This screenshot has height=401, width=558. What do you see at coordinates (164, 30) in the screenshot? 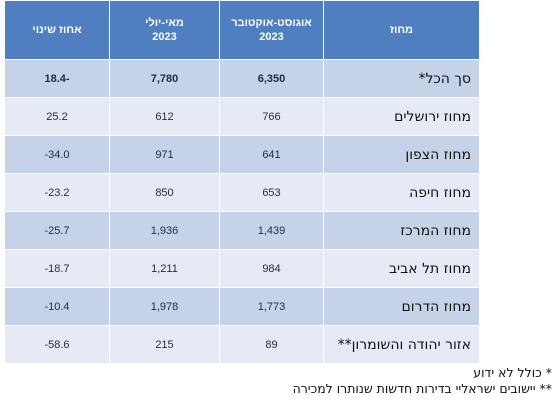
I see `header-may-jul: מאי-יולי 2023` at bounding box center [164, 30].